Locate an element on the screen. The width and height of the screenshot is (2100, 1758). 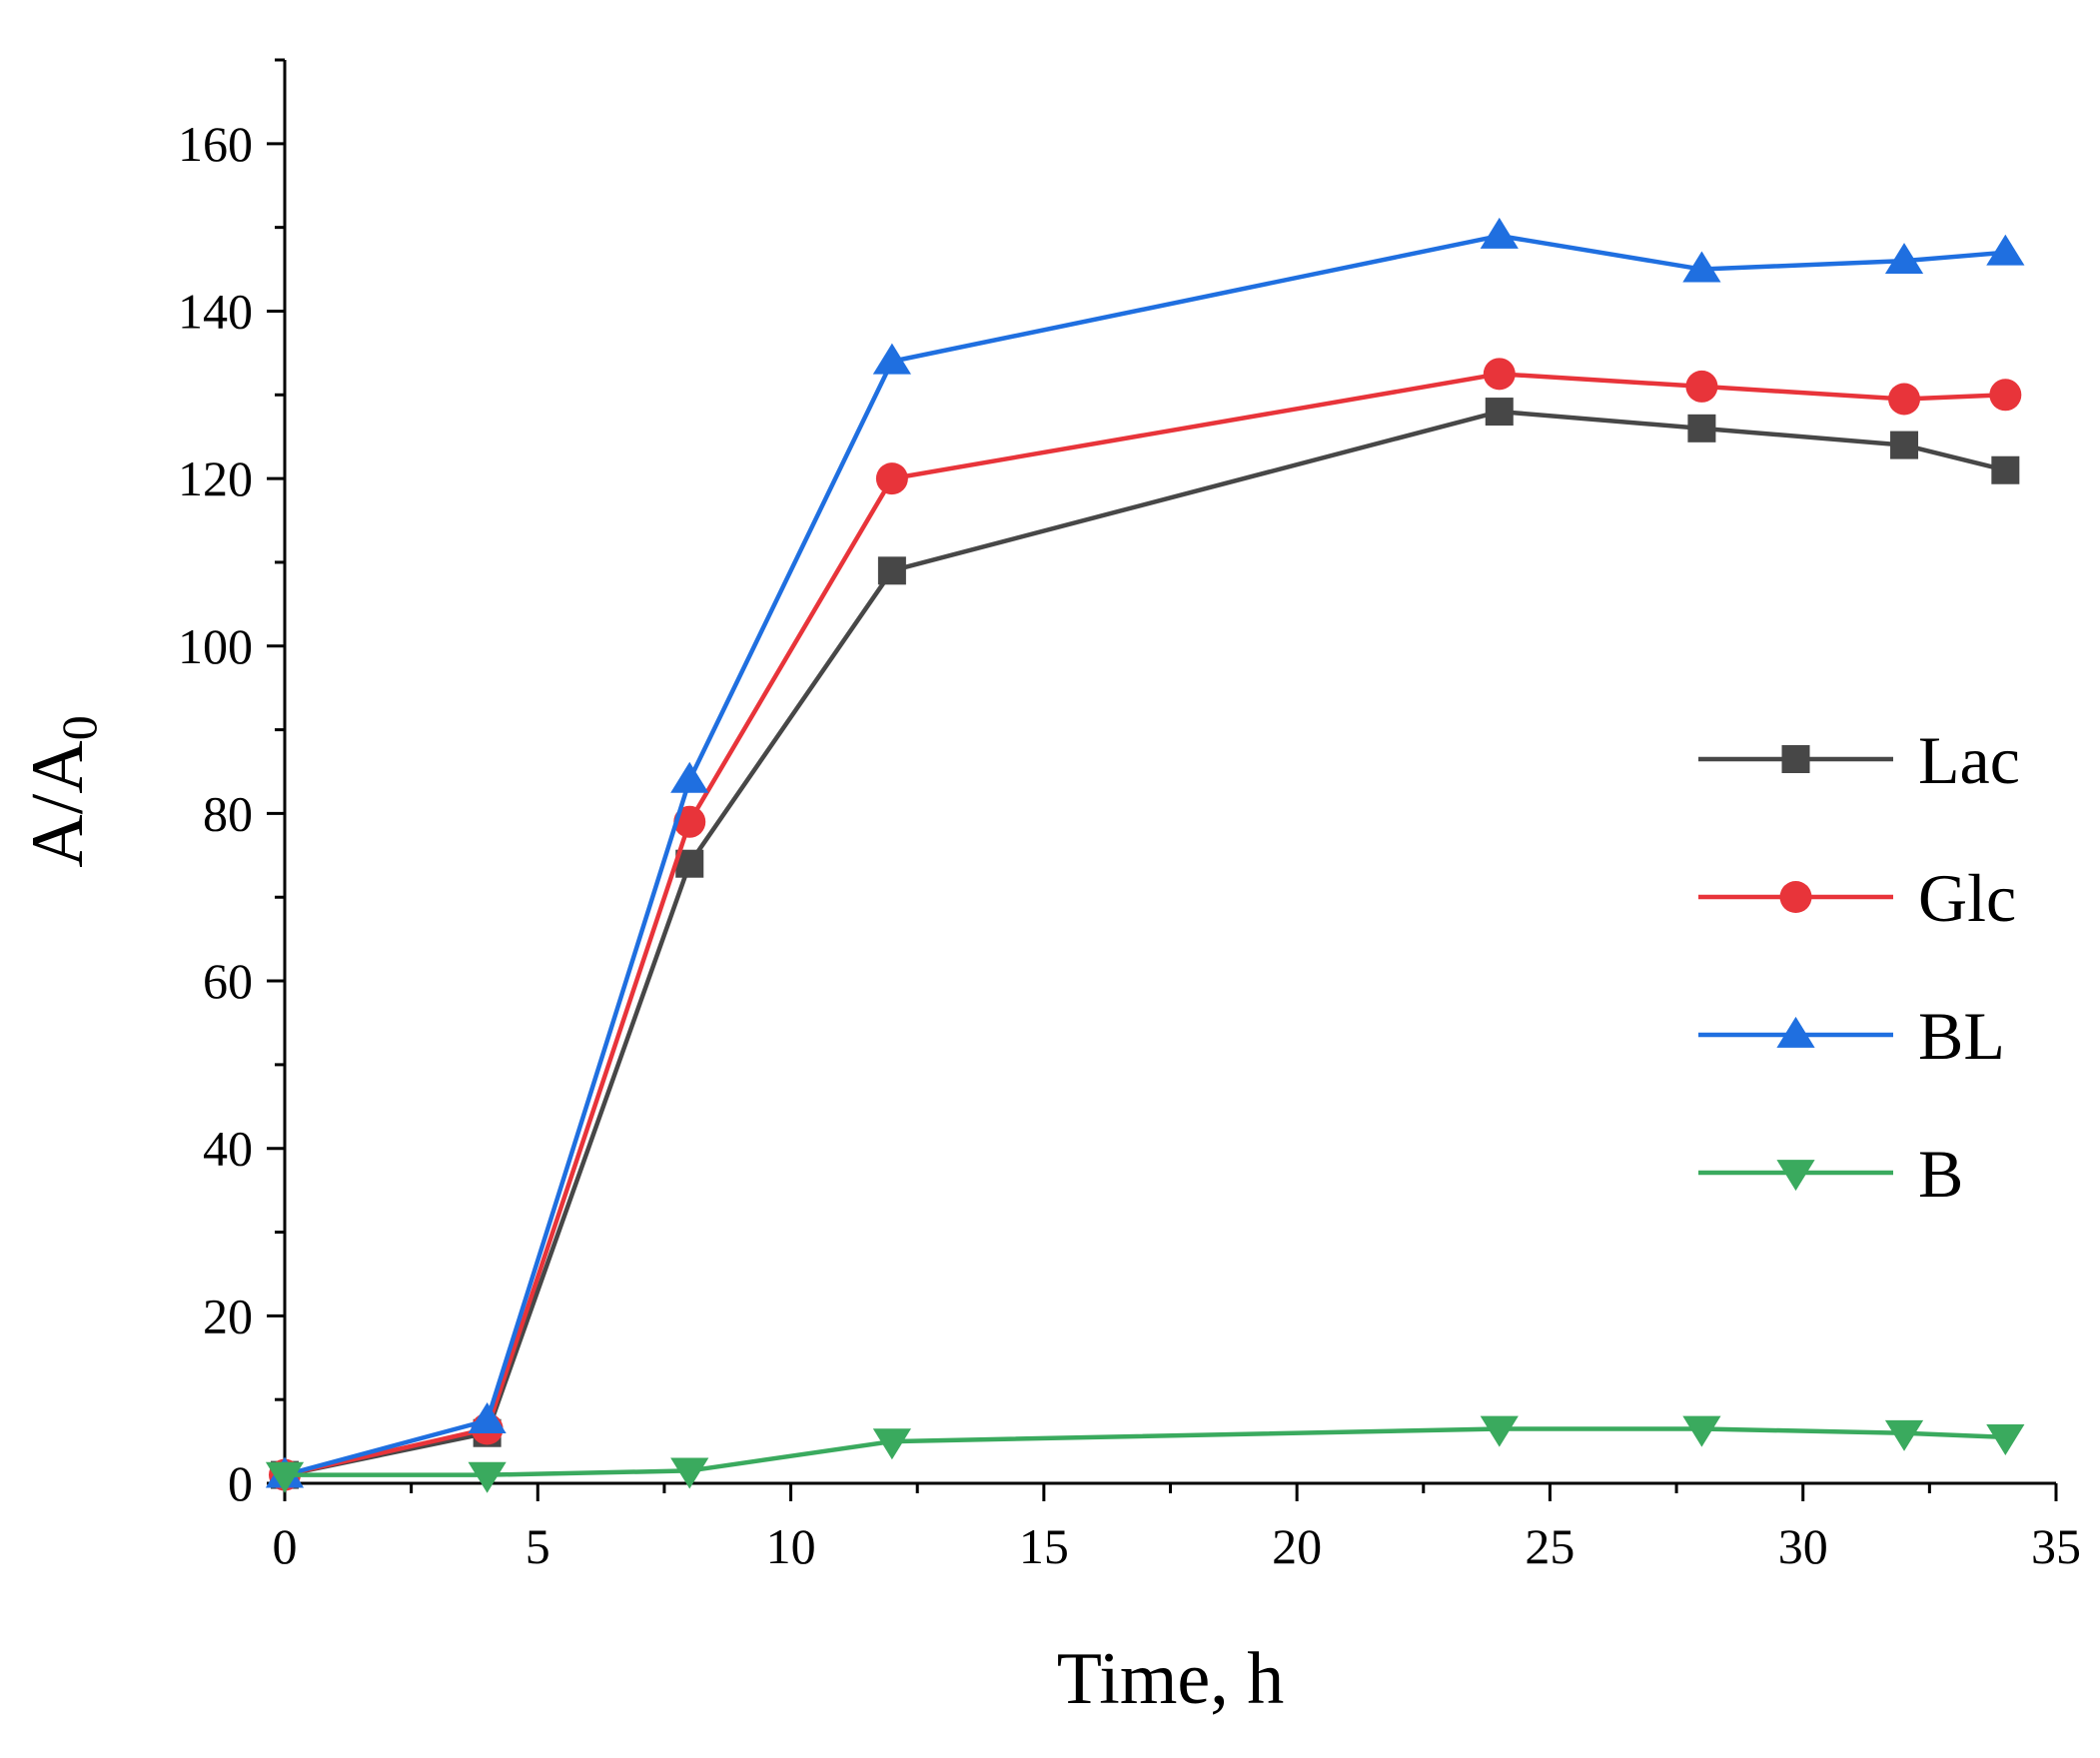
x-tick-label: 10 is located at coordinates (791, 1546).